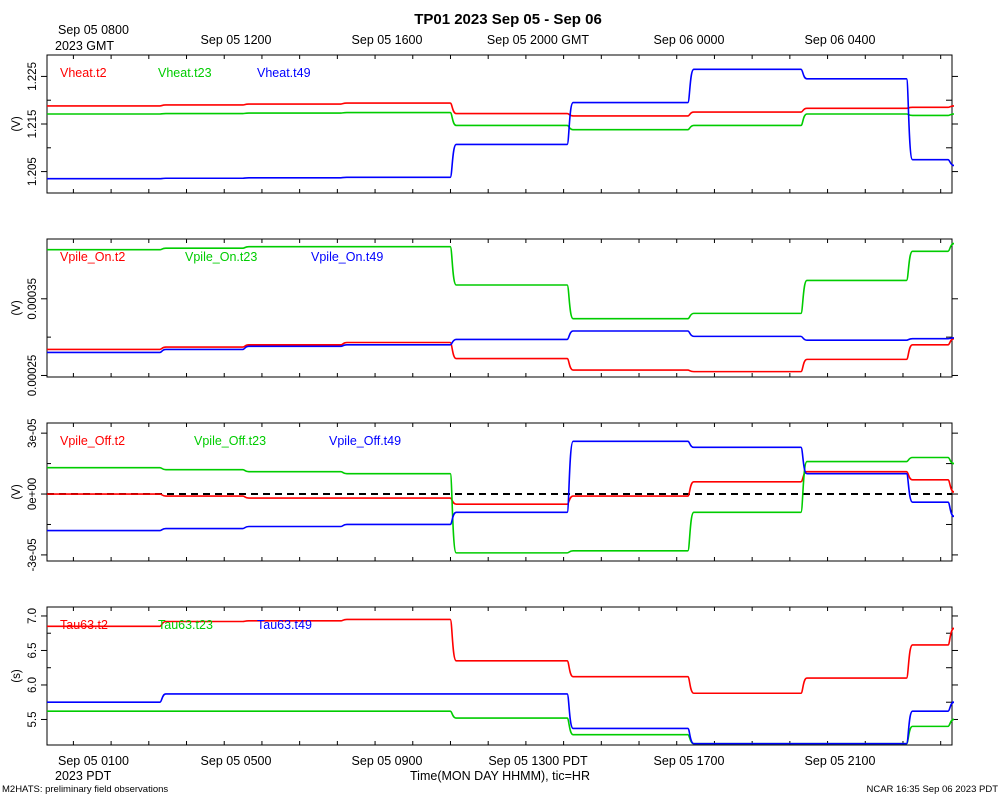  I want to click on series-line-vpile-off-t2, so click(501, 487).